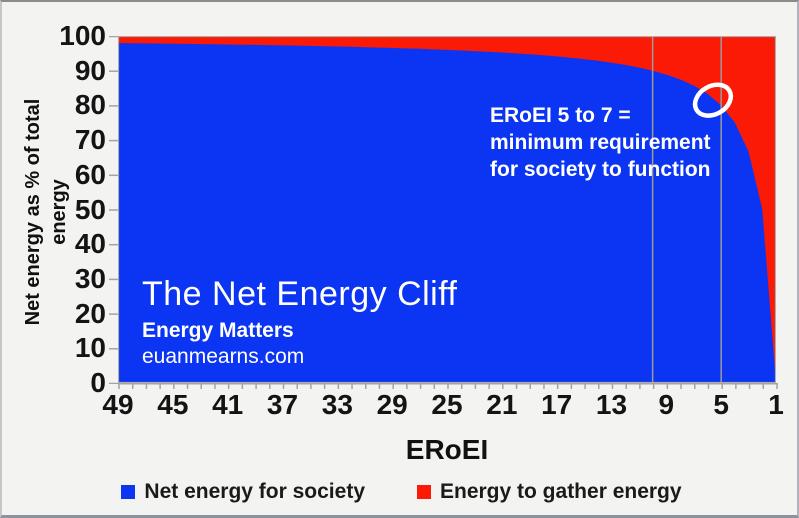 The height and width of the screenshot is (518, 799). Describe the element at coordinates (447, 449) in the screenshot. I see `x-axis-title: ERoEI` at that location.